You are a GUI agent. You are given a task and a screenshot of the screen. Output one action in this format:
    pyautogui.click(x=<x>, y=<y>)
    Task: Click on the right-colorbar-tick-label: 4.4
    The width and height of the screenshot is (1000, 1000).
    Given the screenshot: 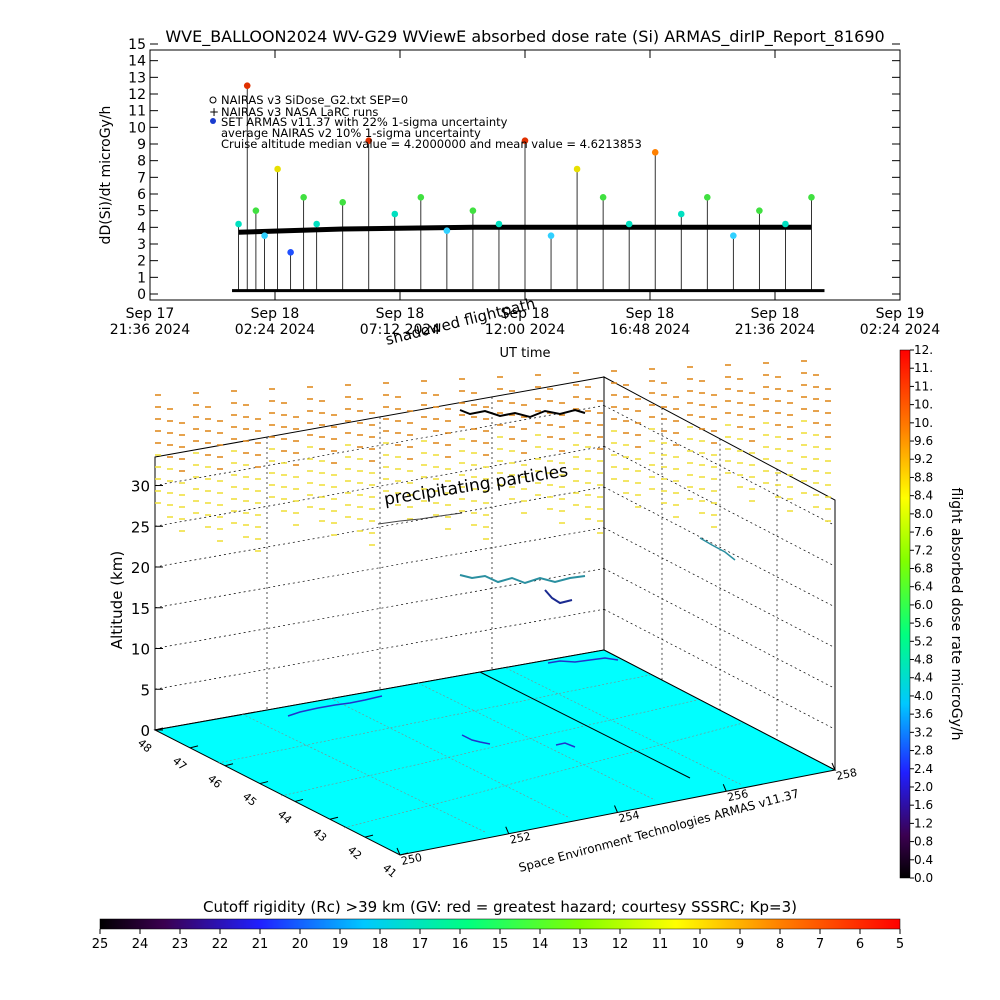 What is the action you would take?
    pyautogui.click(x=923, y=678)
    